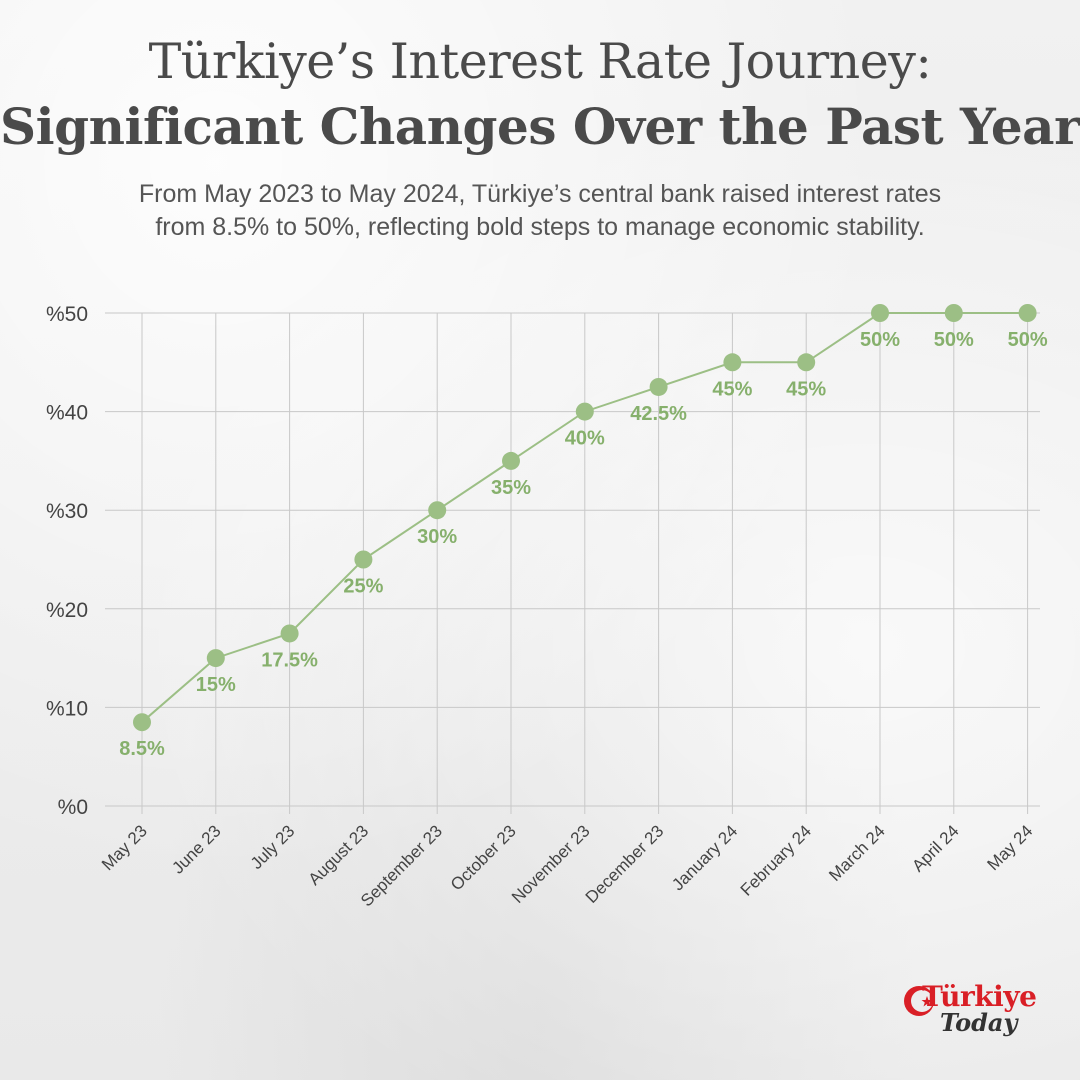 This screenshot has height=1080, width=1080. What do you see at coordinates (437, 537) in the screenshot?
I see `data-label: 30%` at bounding box center [437, 537].